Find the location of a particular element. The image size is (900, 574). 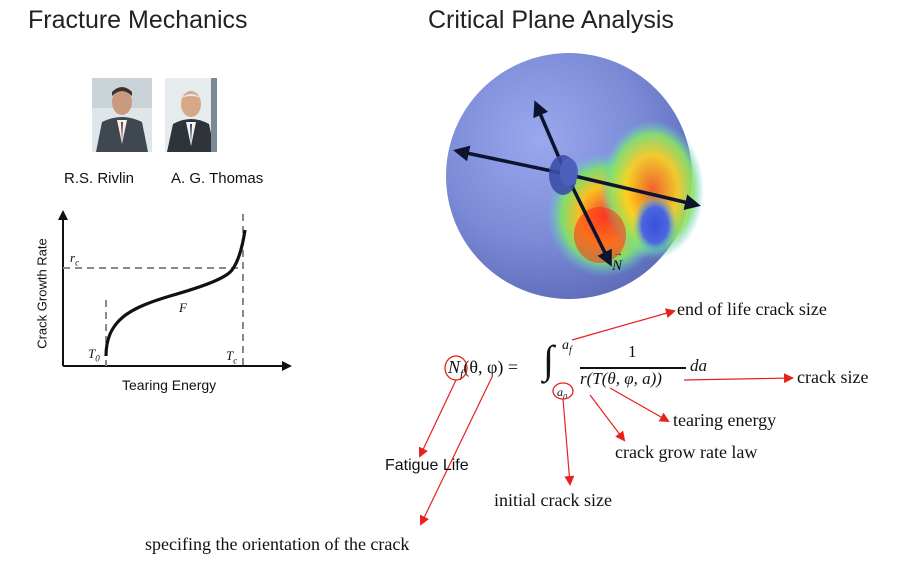

label-initial-crack-size: initial crack size is located at coordinates (553, 500).